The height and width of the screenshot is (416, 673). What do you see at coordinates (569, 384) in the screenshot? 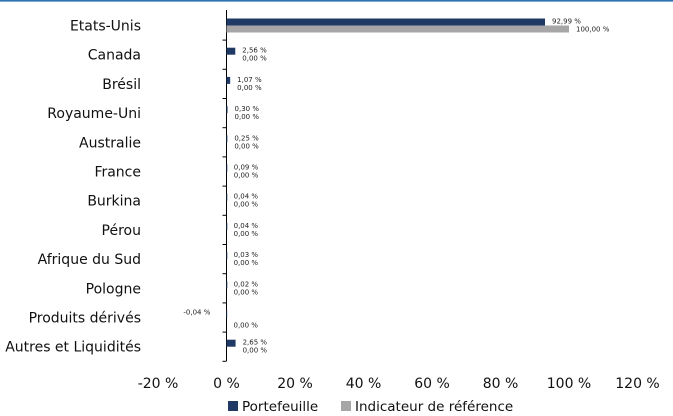
I see `x-tick-label: 100 %` at bounding box center [569, 384].